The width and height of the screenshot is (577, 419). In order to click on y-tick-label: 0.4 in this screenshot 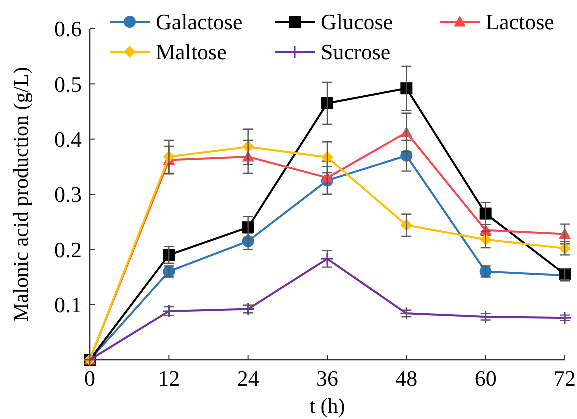, I will do `click(68, 139)`.